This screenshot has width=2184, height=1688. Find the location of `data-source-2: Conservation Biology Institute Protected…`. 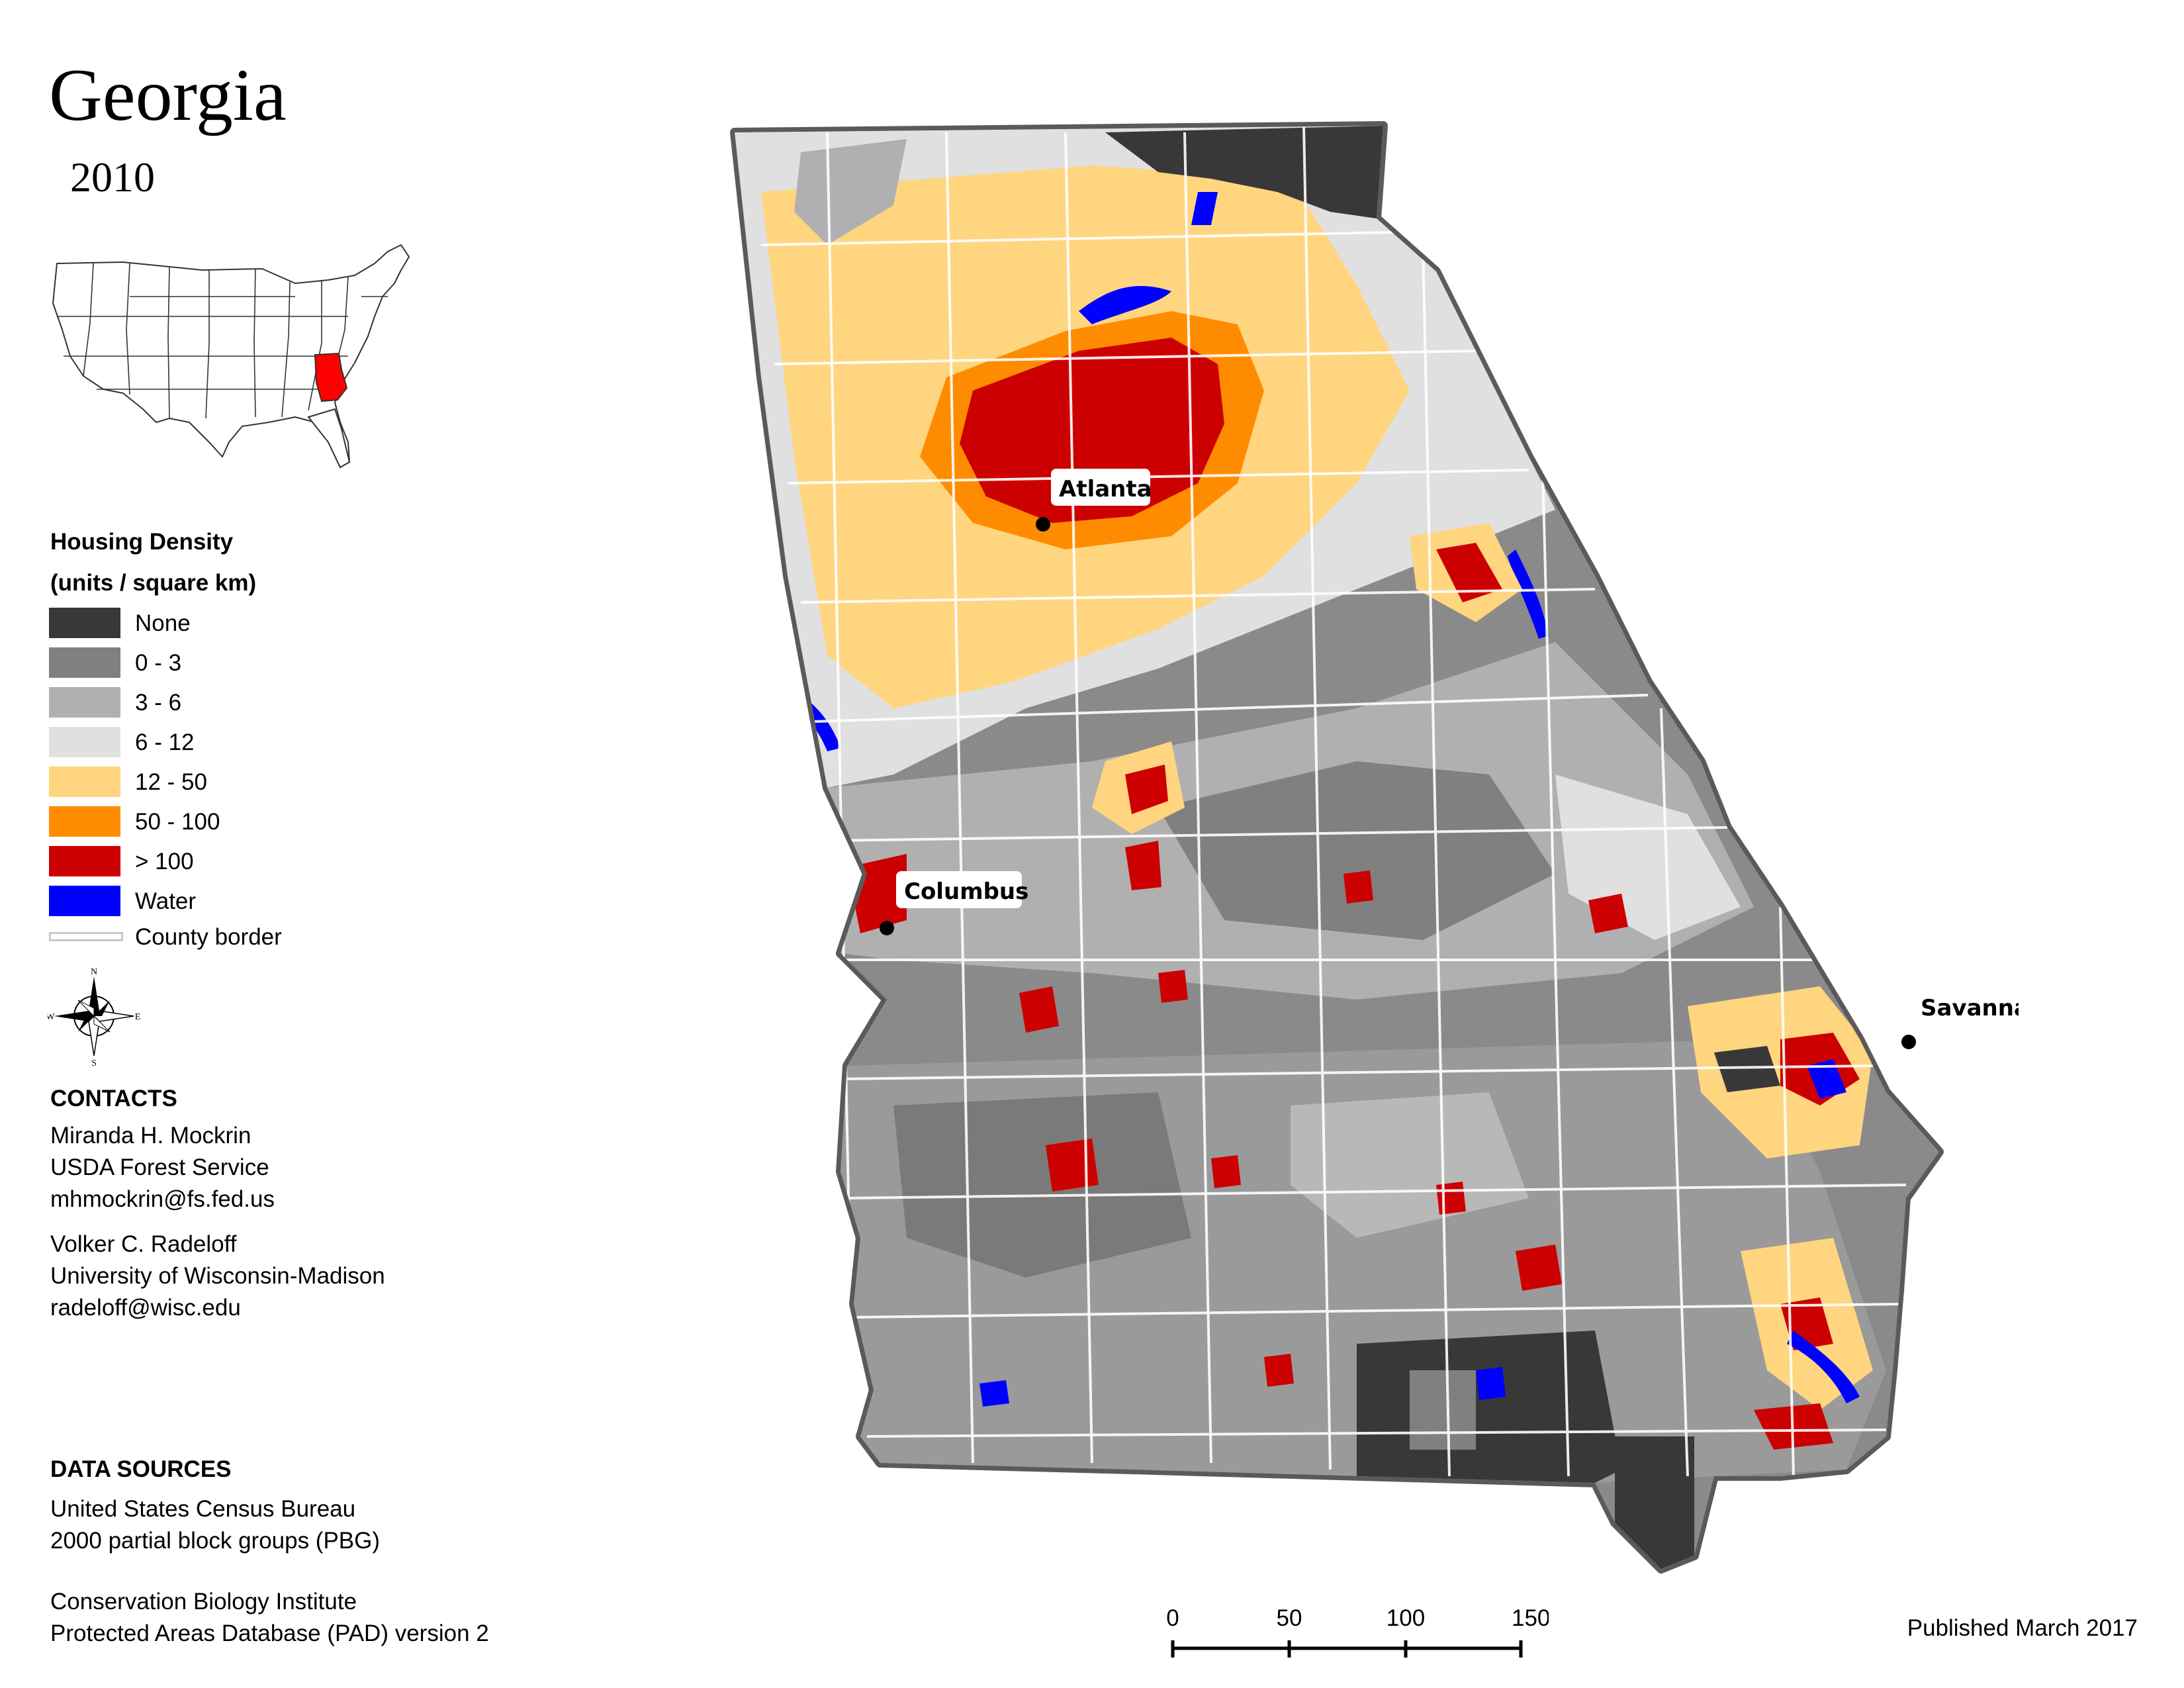

data-source-2: Conservation Biology Institute Protected… is located at coordinates (269, 1618).